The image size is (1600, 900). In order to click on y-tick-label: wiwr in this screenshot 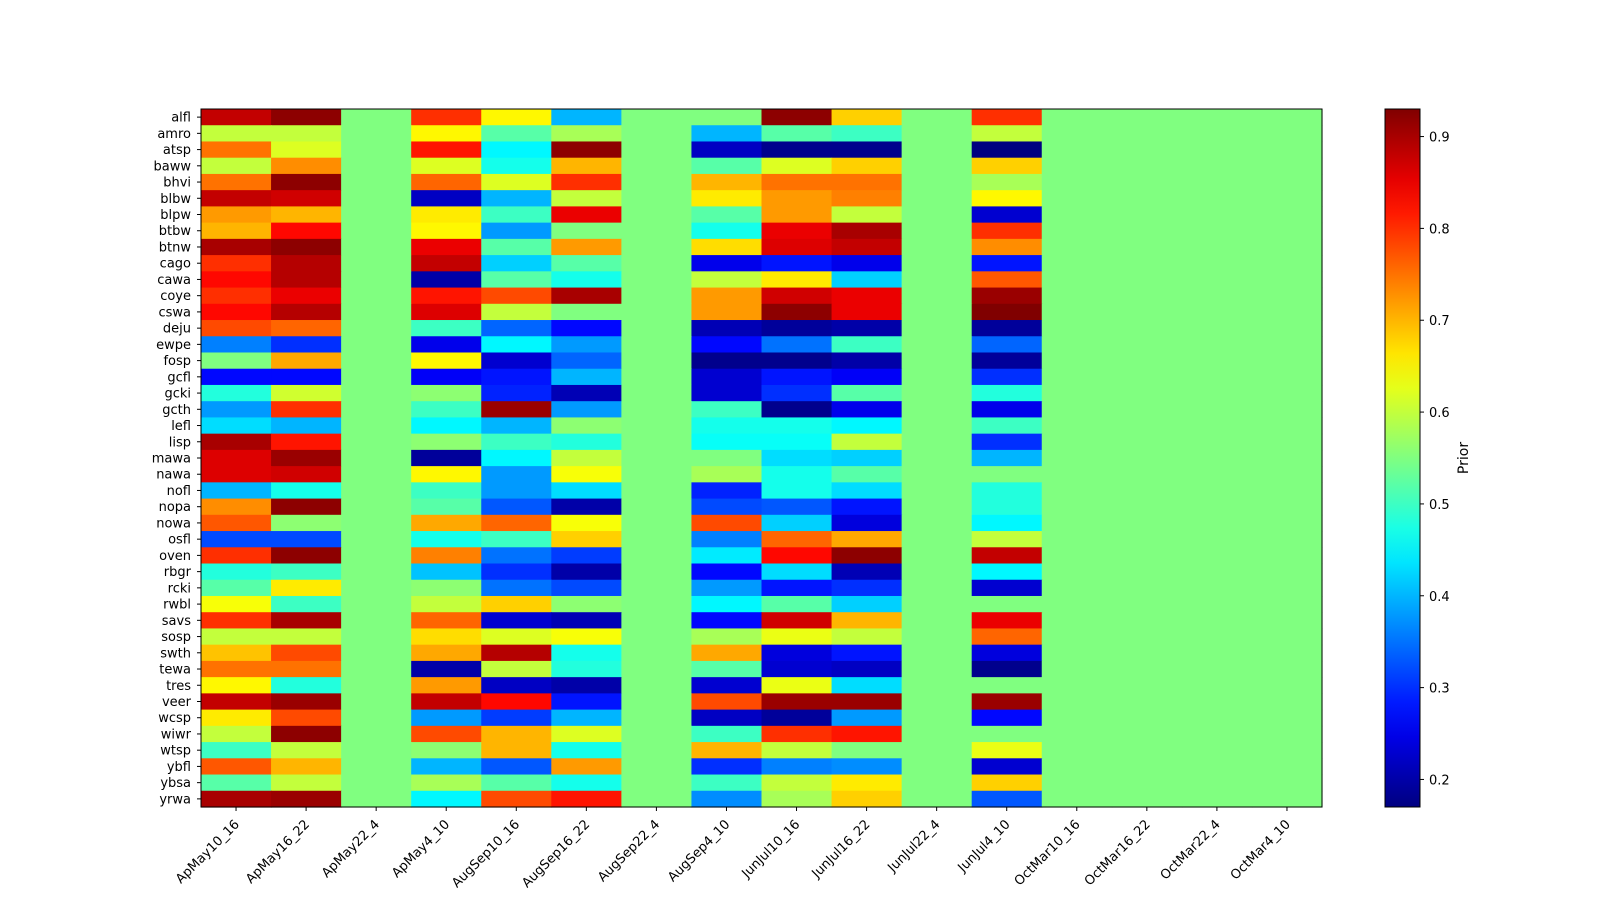, I will do `click(176, 734)`.